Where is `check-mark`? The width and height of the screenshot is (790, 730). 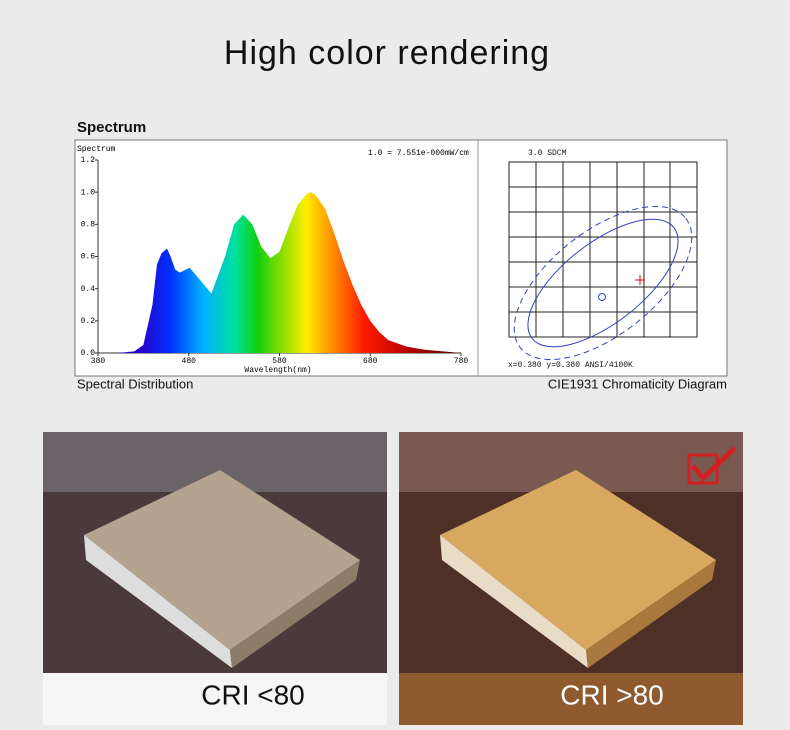
check-mark is located at coordinates (714, 464).